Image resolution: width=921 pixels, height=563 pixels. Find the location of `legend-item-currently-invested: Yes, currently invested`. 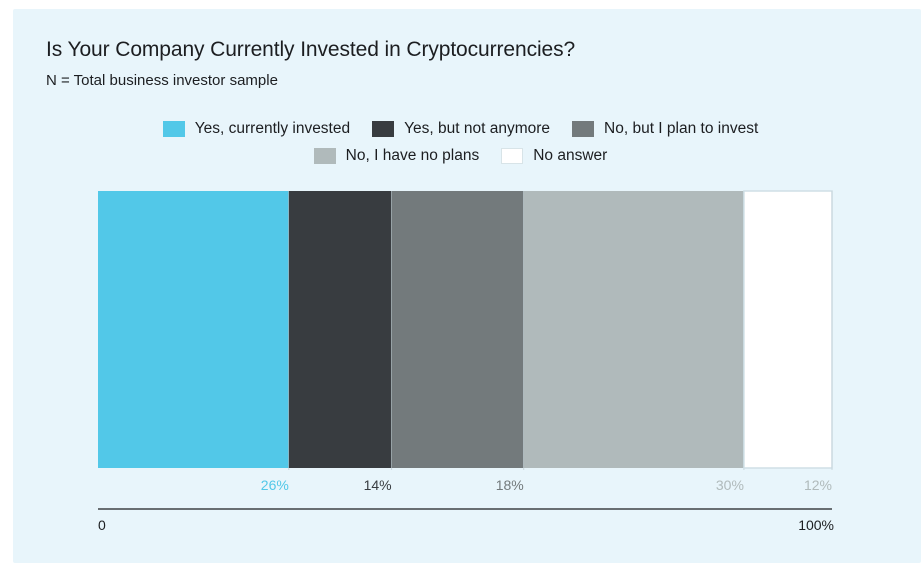

legend-item-currently-invested: Yes, currently invested is located at coordinates (256, 129).